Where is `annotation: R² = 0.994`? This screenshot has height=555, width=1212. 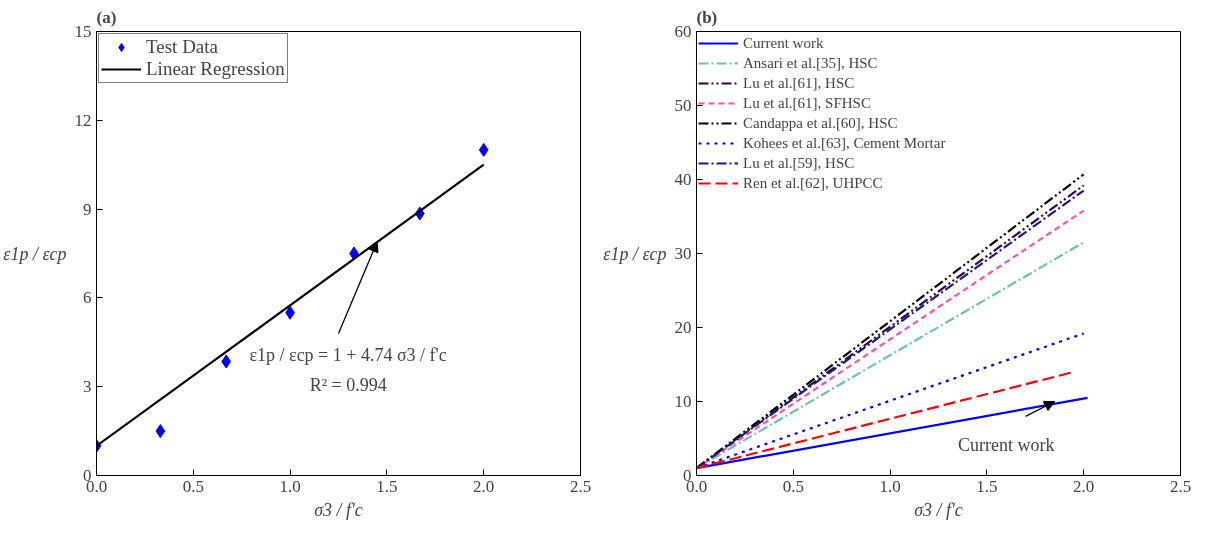
annotation: R² = 0.994 is located at coordinates (348, 385).